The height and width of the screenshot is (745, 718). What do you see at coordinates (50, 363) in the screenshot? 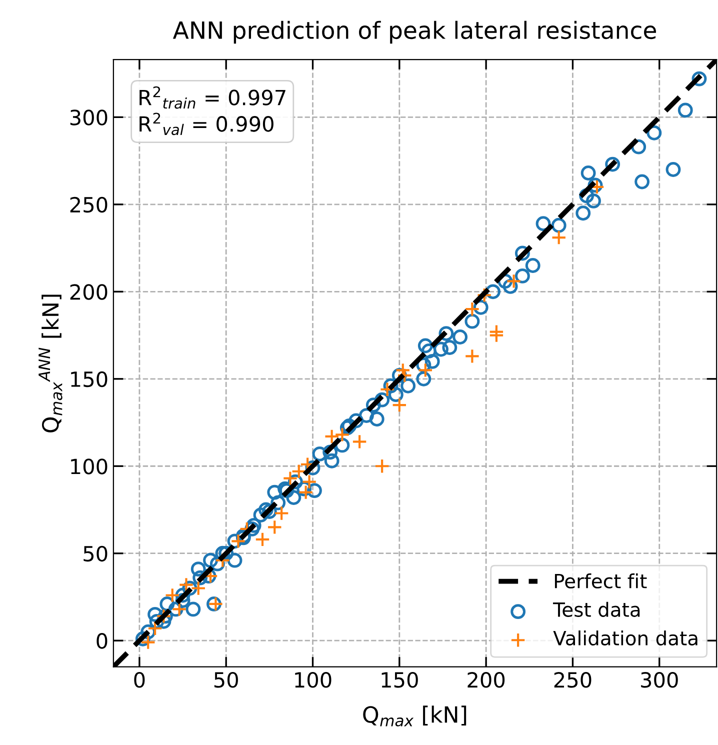
I see `y-axis-title: Q$_{max}$$^{ANN}$ [kN]` at bounding box center [50, 363].